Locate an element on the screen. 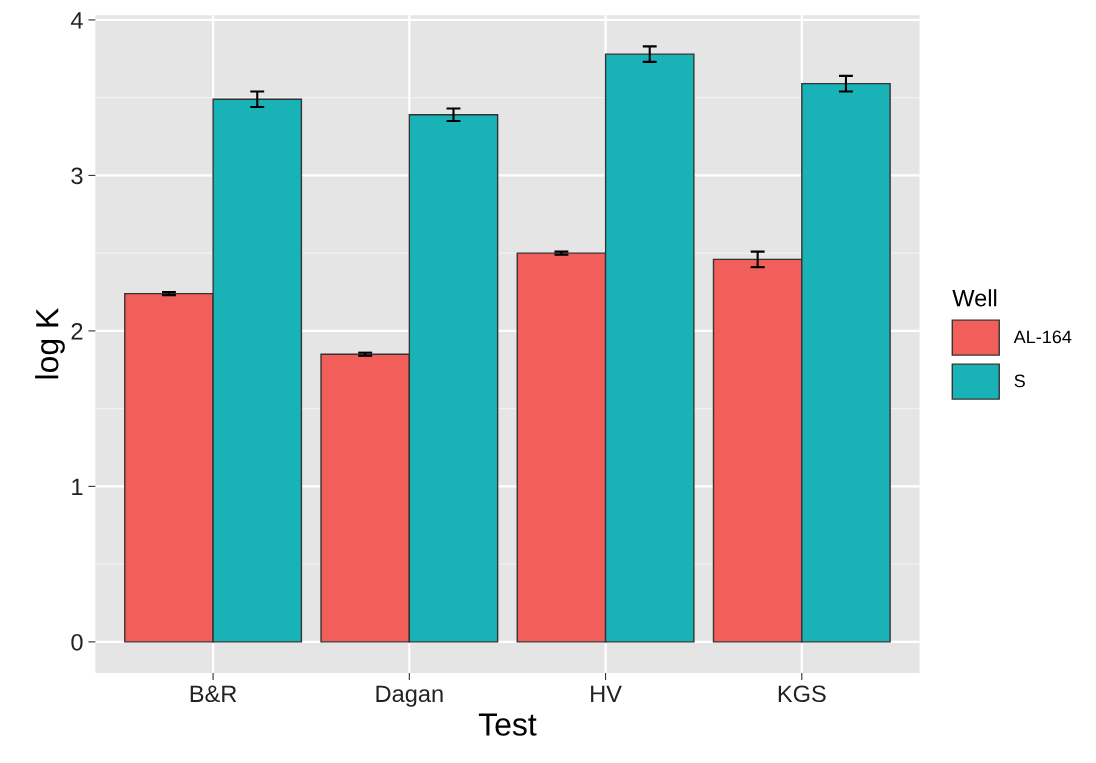 The width and height of the screenshot is (1096, 763). legend-title: Well is located at coordinates (974, 298).